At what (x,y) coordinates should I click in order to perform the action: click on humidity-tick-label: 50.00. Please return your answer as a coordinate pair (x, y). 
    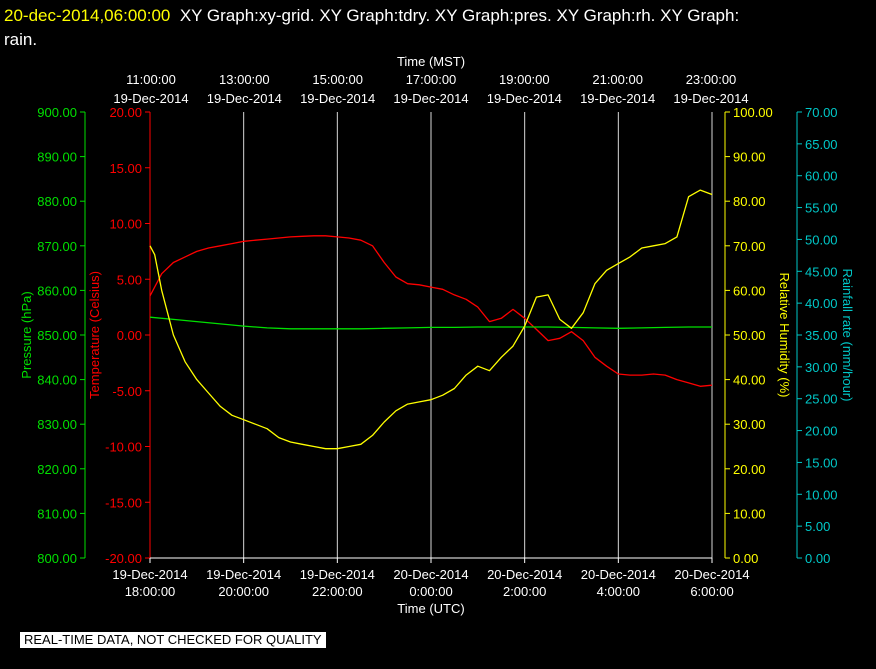
    Looking at the image, I should click on (749, 335).